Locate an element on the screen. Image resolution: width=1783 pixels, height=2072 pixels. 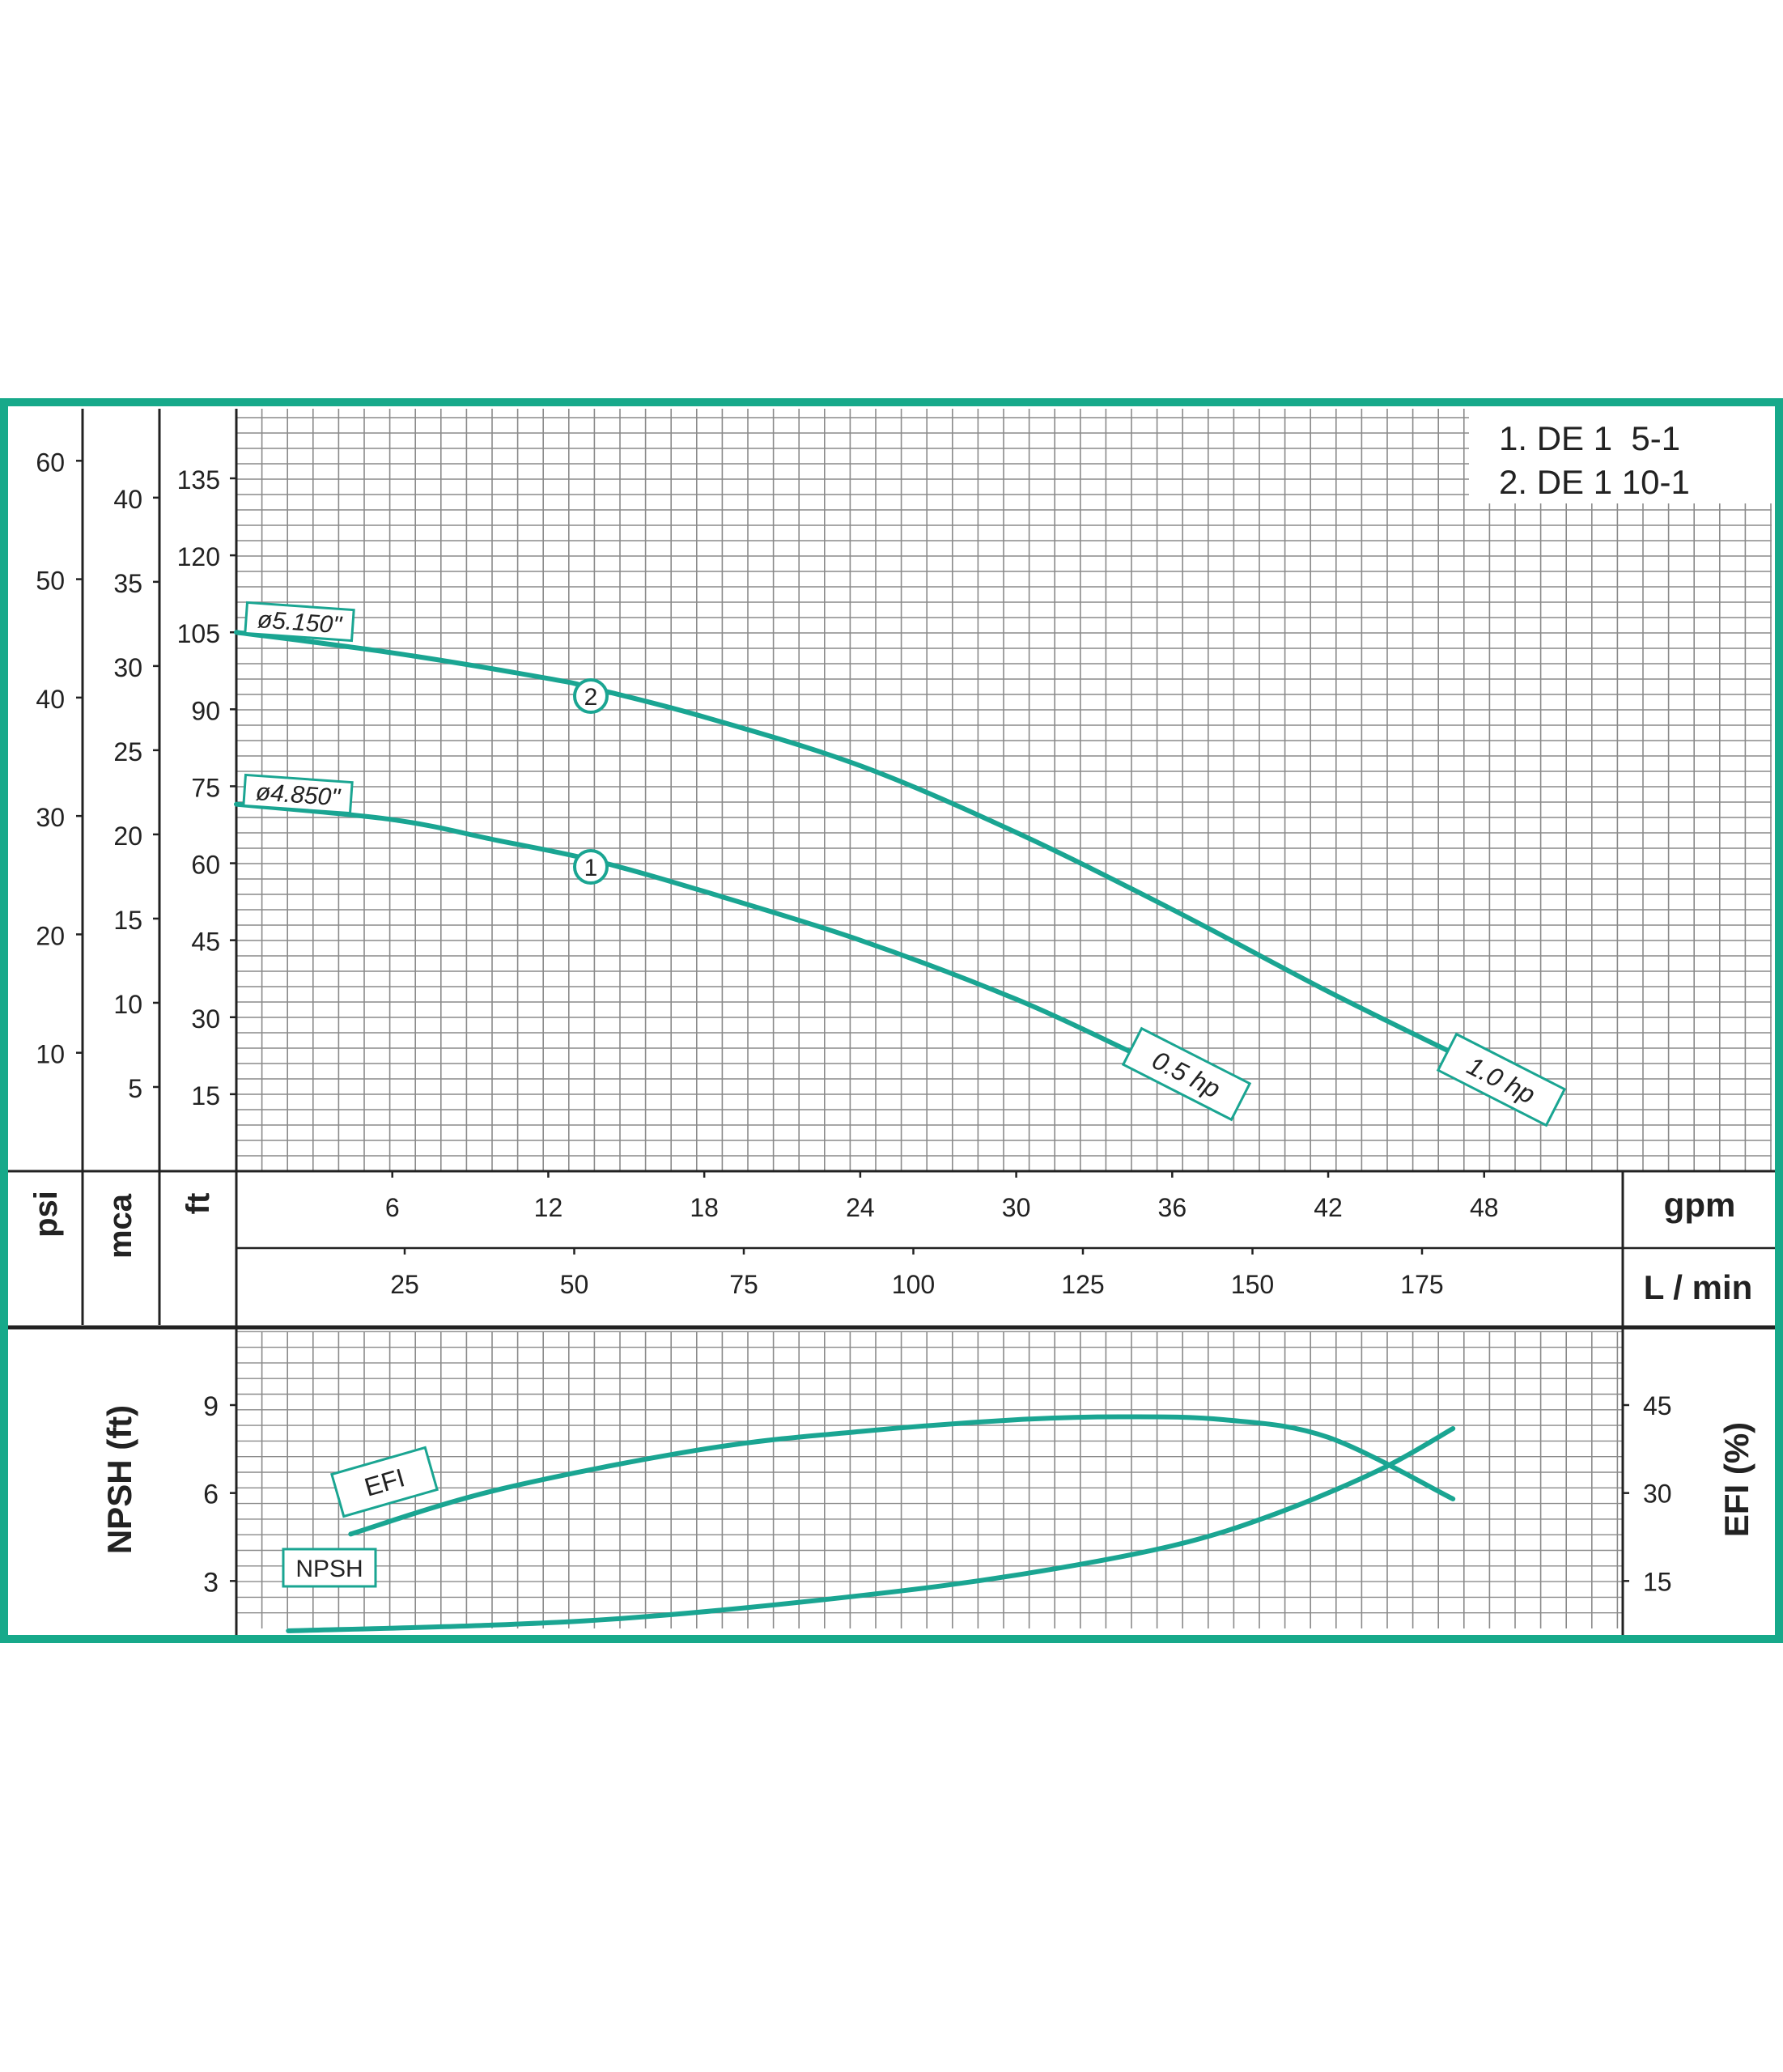
mca-tick-label: 25 is located at coordinates (127, 751).